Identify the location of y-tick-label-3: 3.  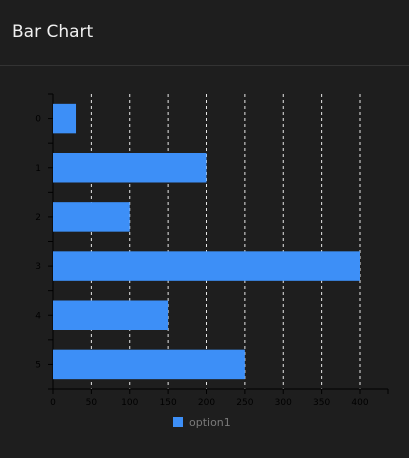
(38, 267).